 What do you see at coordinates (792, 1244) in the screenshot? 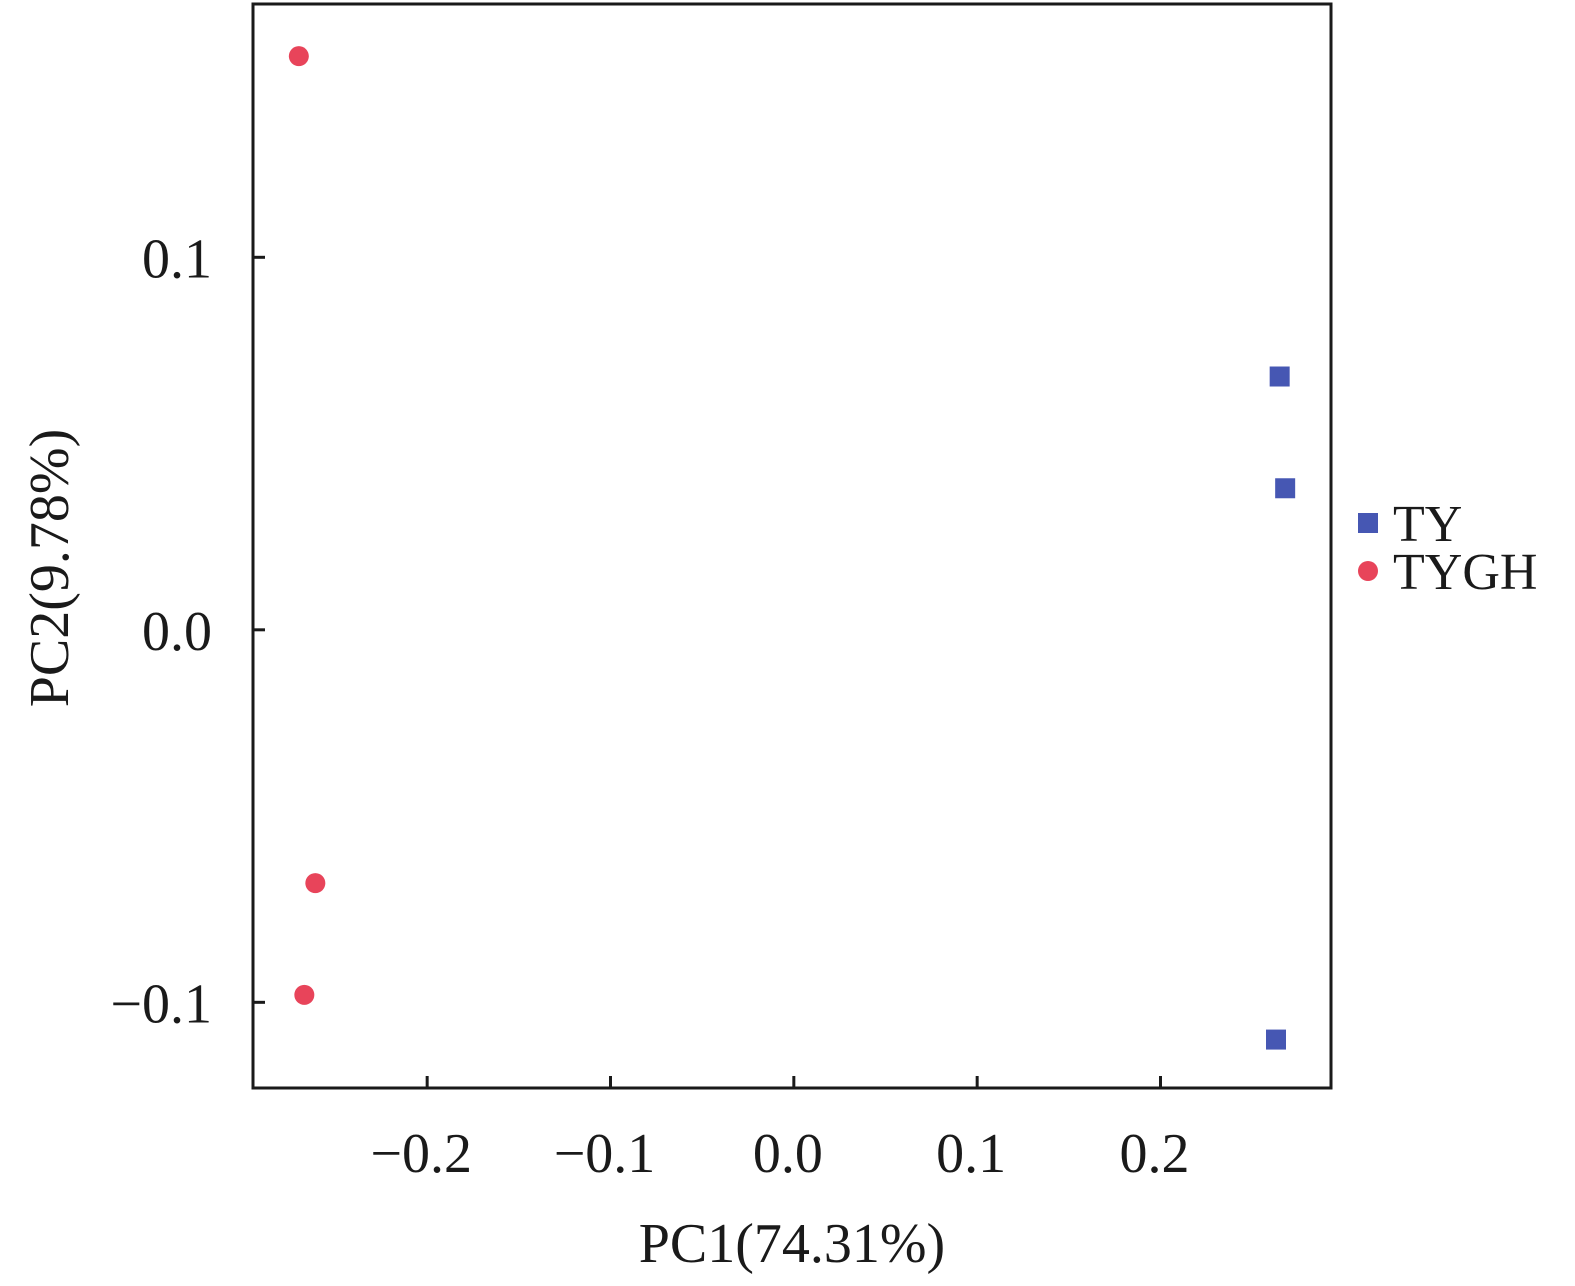
I see `x-axis-label: PC1(74.31%)` at bounding box center [792, 1244].